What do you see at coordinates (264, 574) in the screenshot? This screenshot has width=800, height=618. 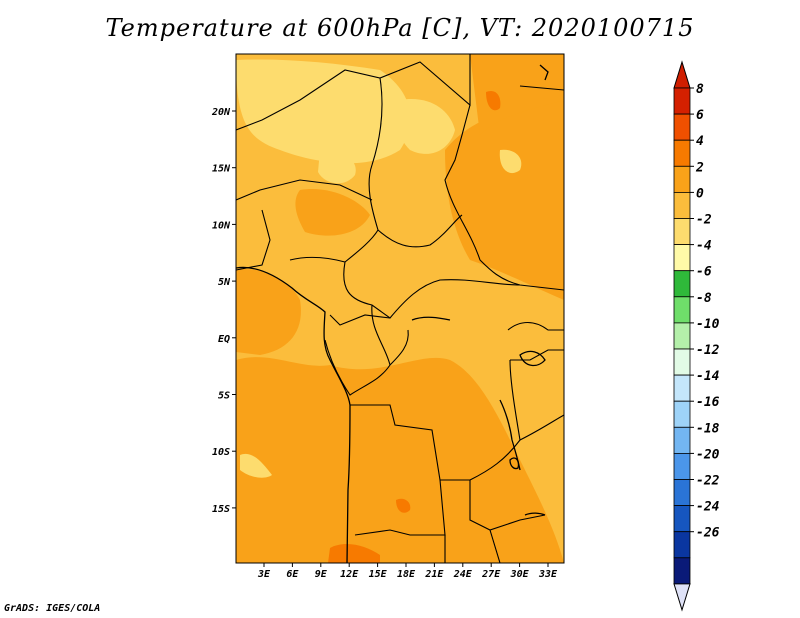 I see `lon-tick-label: 3E` at bounding box center [264, 574].